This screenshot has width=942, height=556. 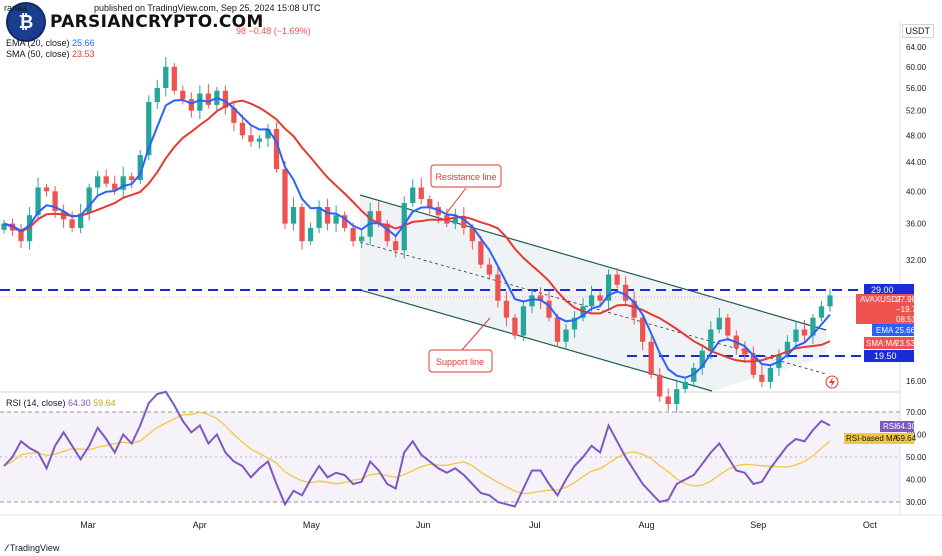 I want to click on support-annotation: Support line, so click(x=460, y=345).